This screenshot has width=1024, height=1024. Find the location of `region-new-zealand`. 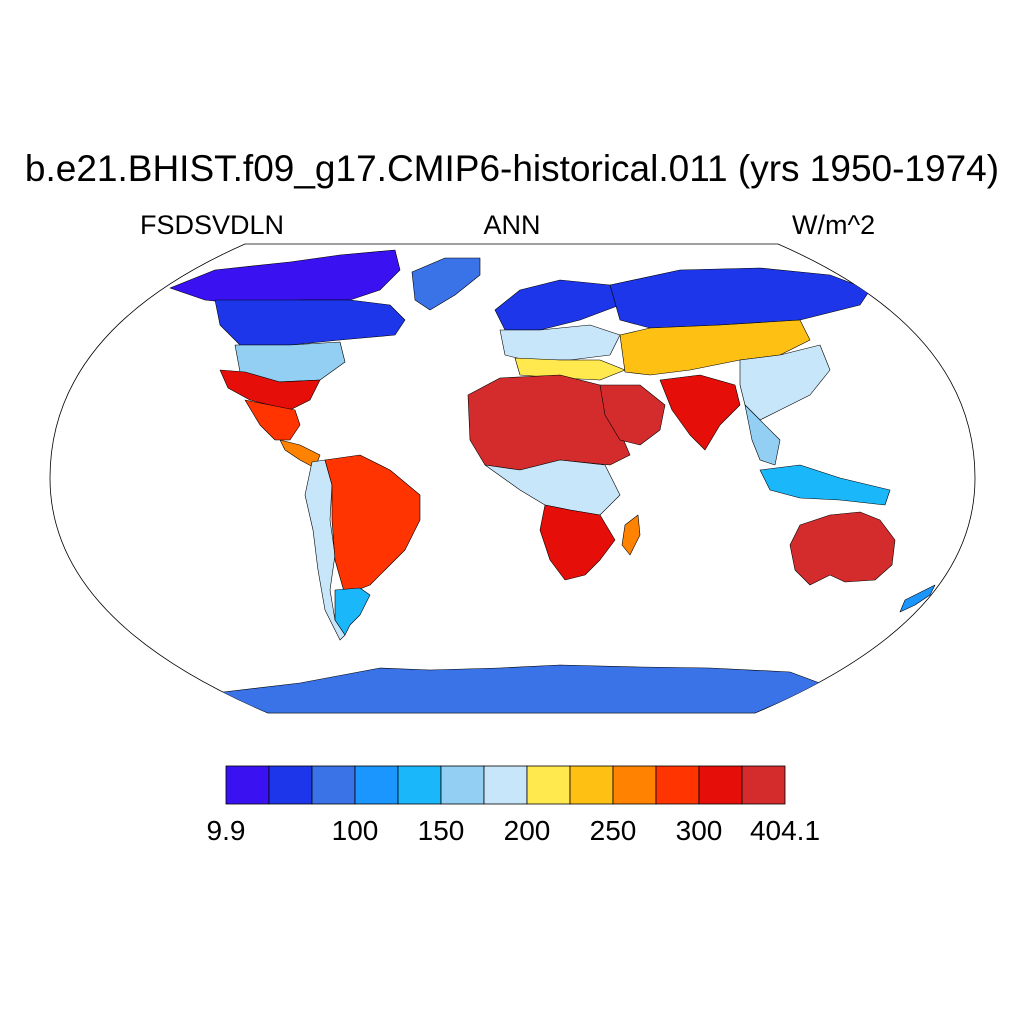

region-new-zealand is located at coordinates (917, 598).